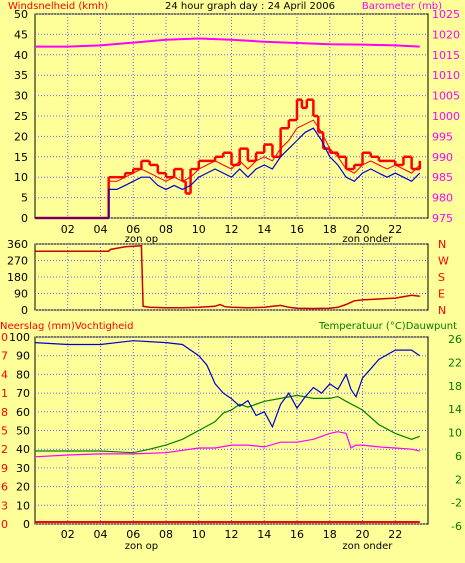  Describe the element at coordinates (387, 326) in the screenshot. I see `temp-dew-axis-label: Temperatuur (°C)Dauwpunt` at that location.